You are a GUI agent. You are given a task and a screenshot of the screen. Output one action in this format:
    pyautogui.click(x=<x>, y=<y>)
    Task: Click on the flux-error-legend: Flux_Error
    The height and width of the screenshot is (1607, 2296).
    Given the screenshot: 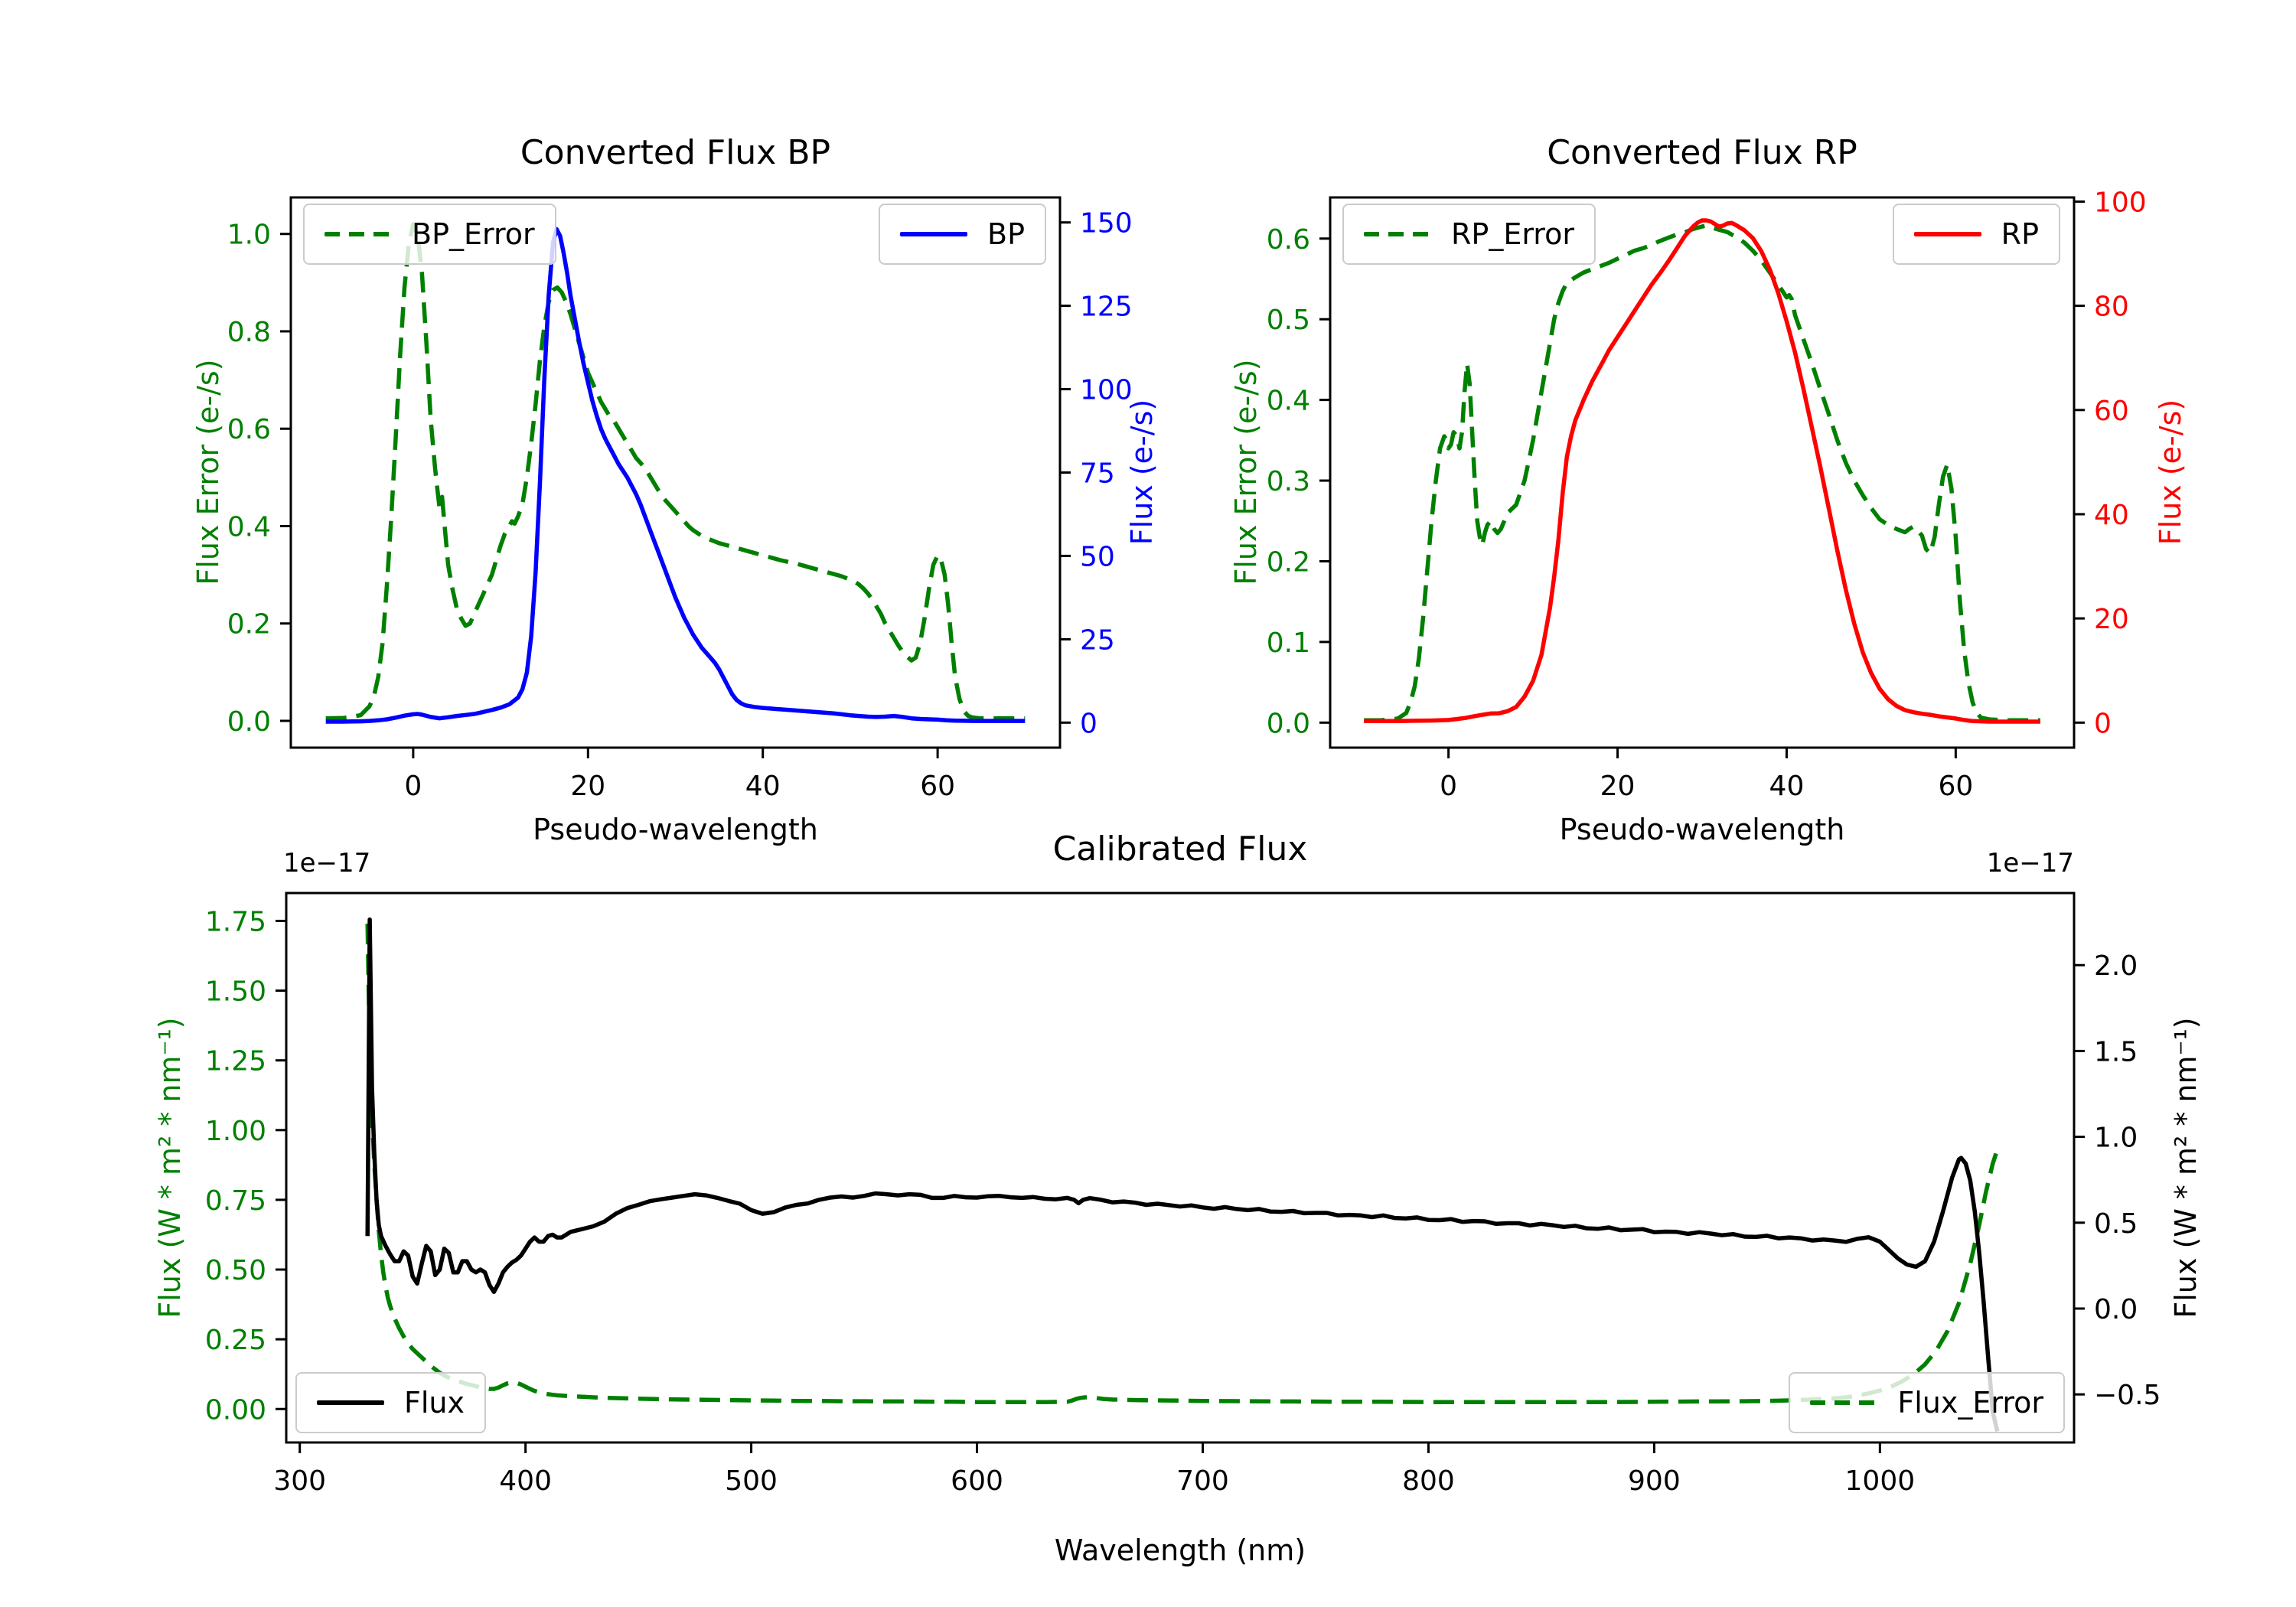 What is the action you would take?
    pyautogui.click(x=1927, y=1402)
    